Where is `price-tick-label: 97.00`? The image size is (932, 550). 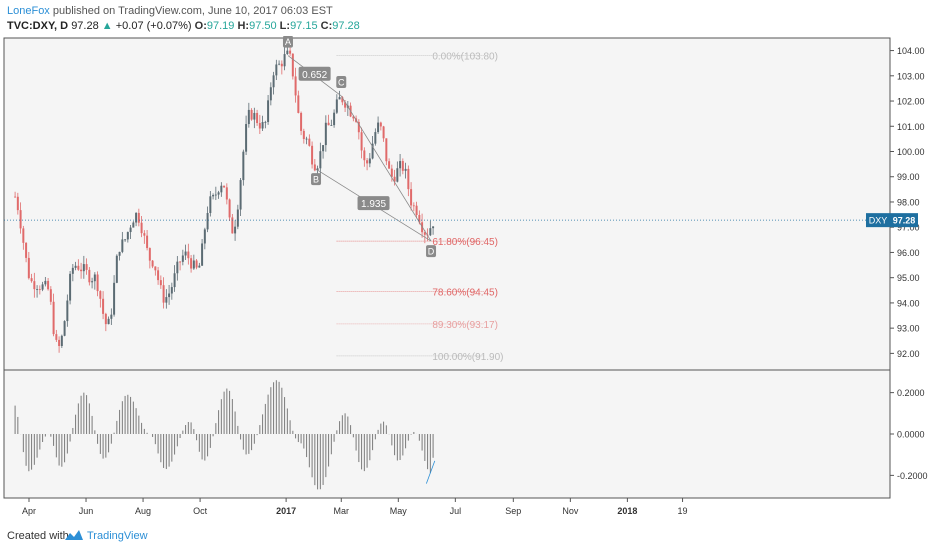 price-tick-label: 97.00 is located at coordinates (908, 228).